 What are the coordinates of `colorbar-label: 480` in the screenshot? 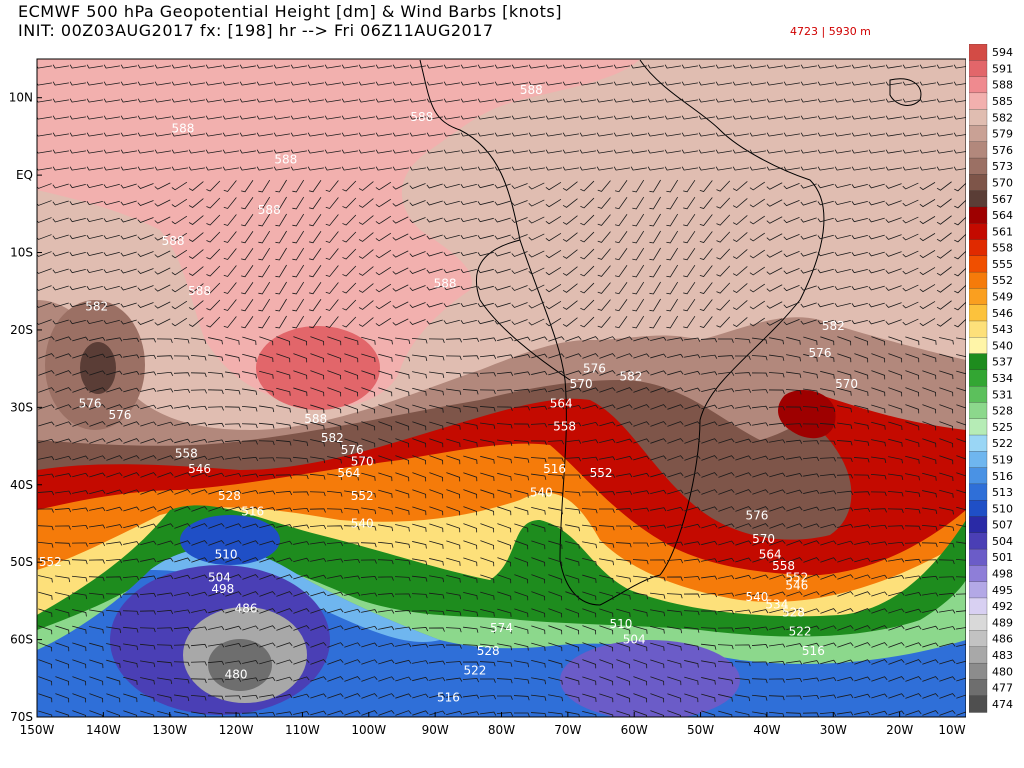 It's located at (1002, 671).